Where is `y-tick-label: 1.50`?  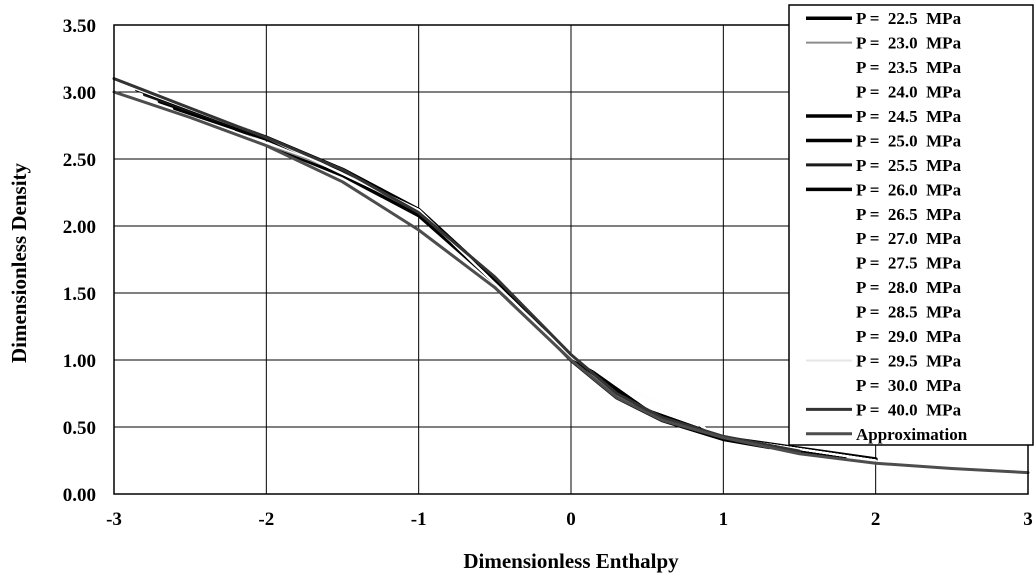 y-tick-label: 1.50 is located at coordinates (79, 294).